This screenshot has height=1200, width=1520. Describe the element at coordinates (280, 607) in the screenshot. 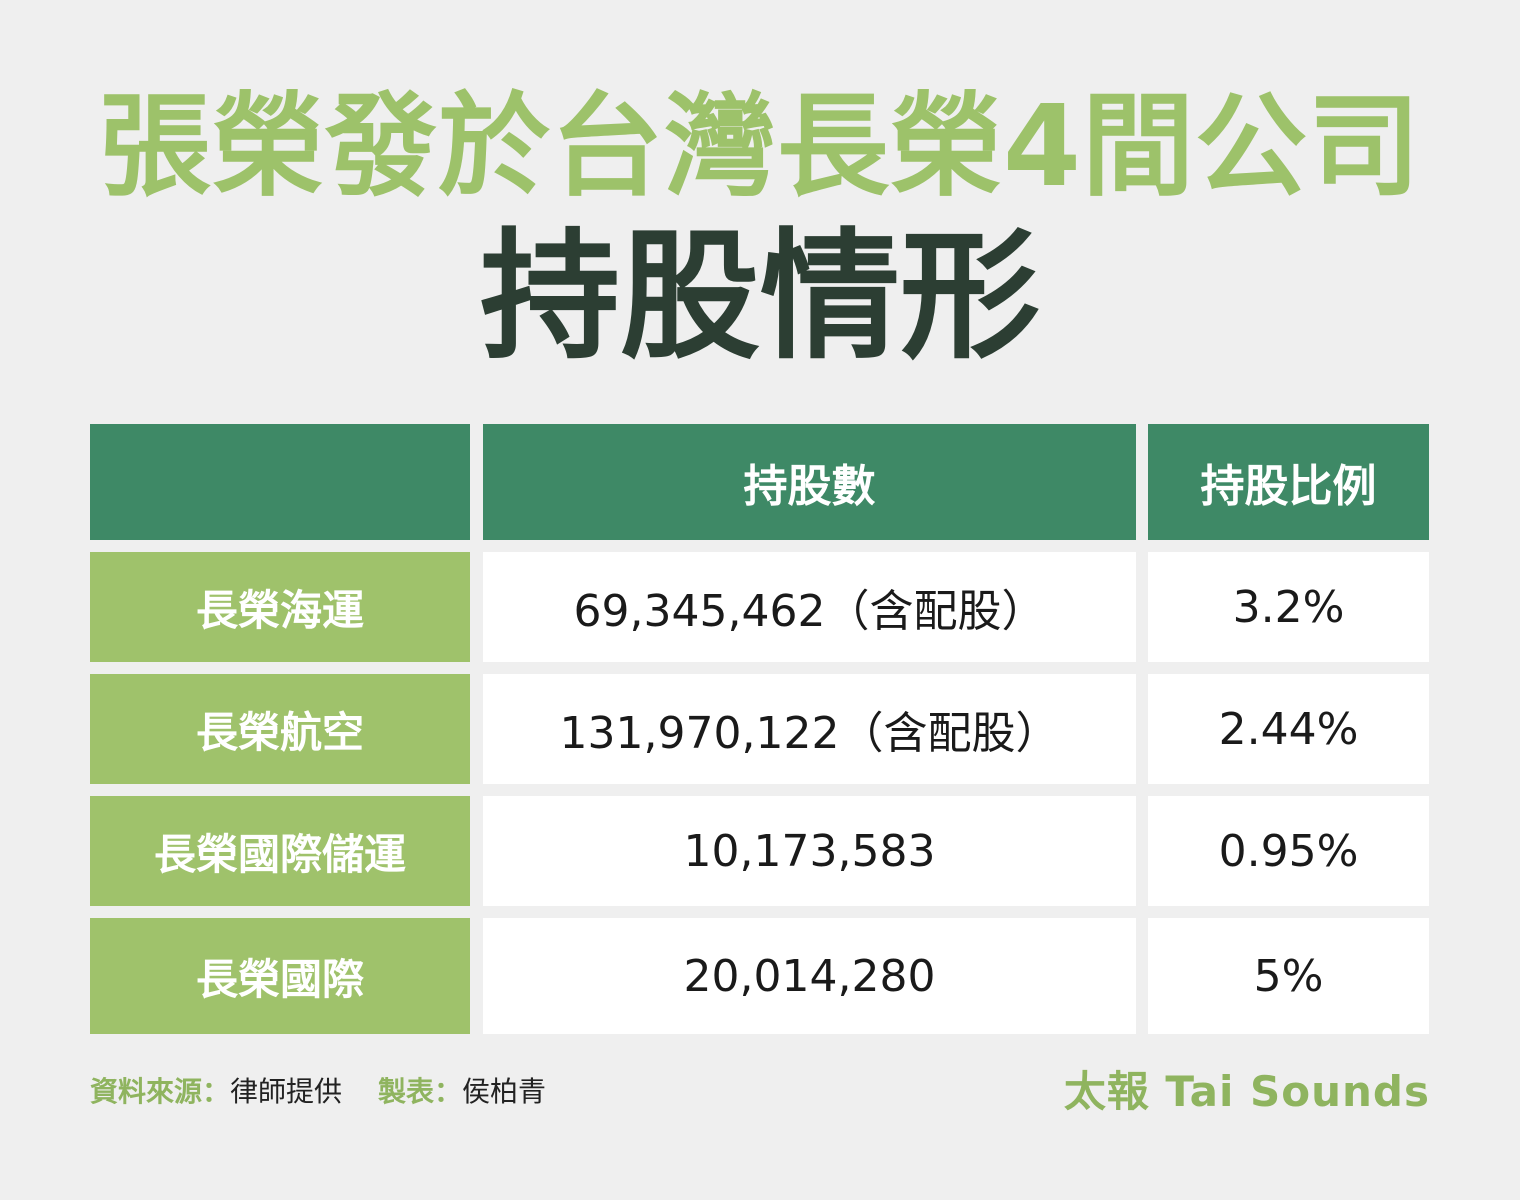

I see `row-label-company: 長榮海運` at that location.